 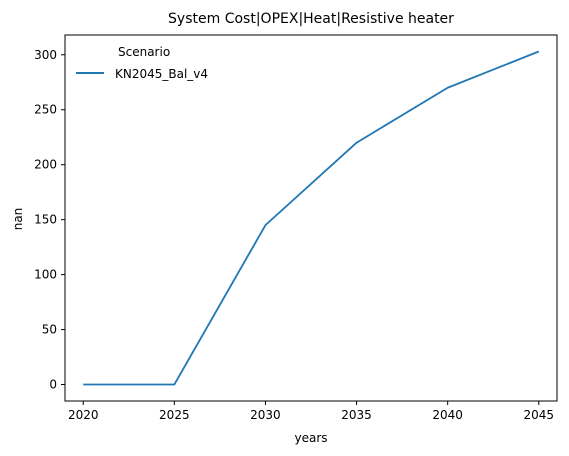 What do you see at coordinates (161, 74) in the screenshot?
I see `legend-label-series-0: KN2045_Bal_v4` at bounding box center [161, 74].